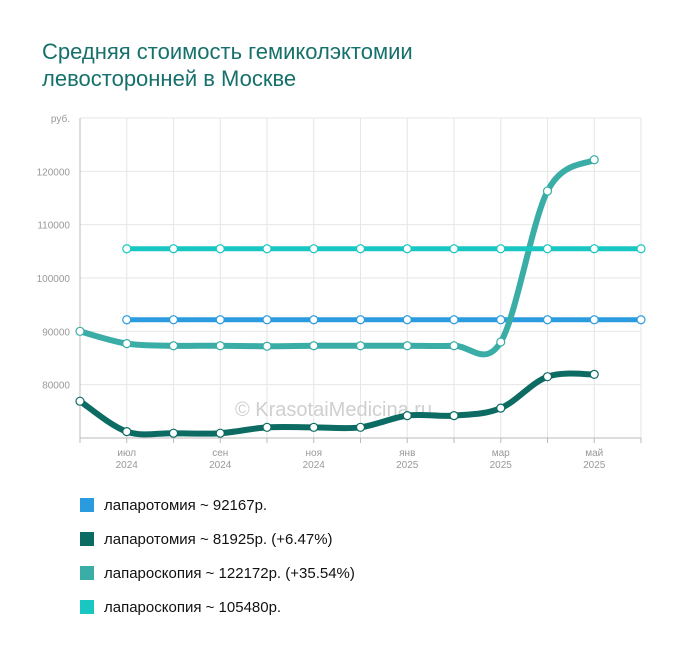 The height and width of the screenshot is (650, 700). I want to click on legend-label: лапароскопия ~ 122172р. (+35.54%), so click(229, 573).